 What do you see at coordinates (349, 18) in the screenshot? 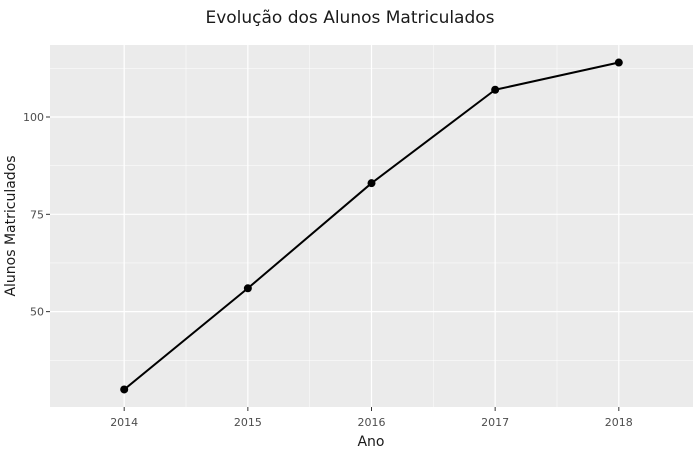
I see `chart-title: Evolução dos Alunos Matriculados` at bounding box center [349, 18].